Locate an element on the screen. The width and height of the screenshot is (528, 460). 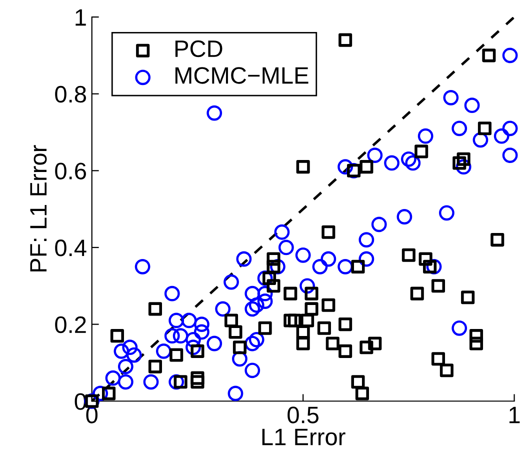
y-axis-title: PF: L1 Error is located at coordinates (38, 208).